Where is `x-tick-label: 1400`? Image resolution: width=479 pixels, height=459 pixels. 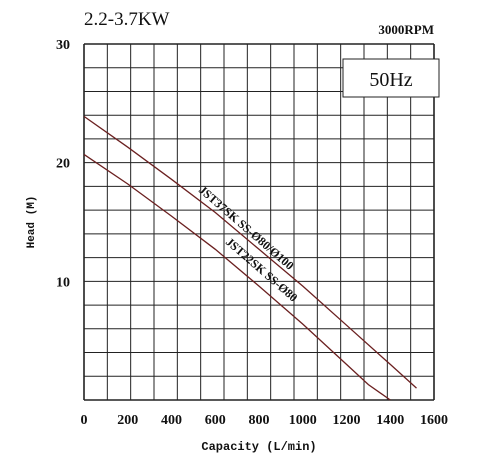 x-tick-label: 1400 is located at coordinates (390, 420).